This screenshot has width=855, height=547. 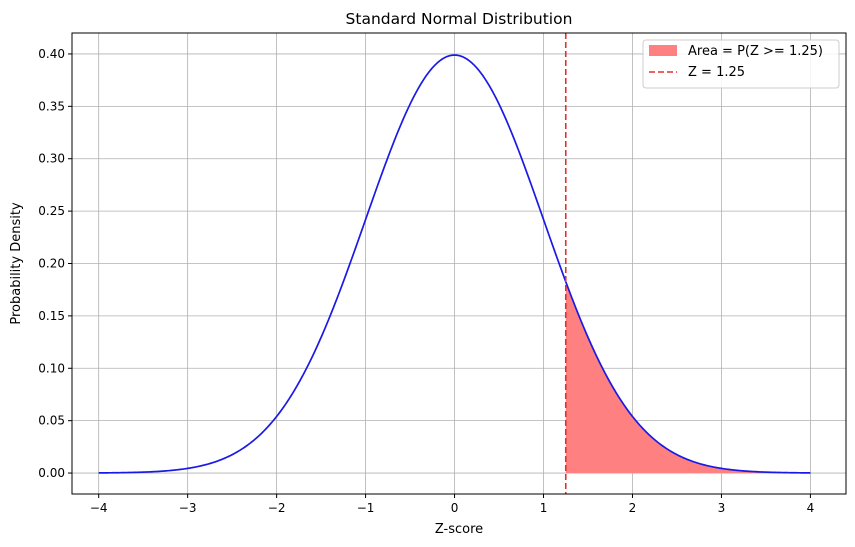 What do you see at coordinates (716, 72) in the screenshot?
I see `legend-label-vline: Z = 1.25` at bounding box center [716, 72].